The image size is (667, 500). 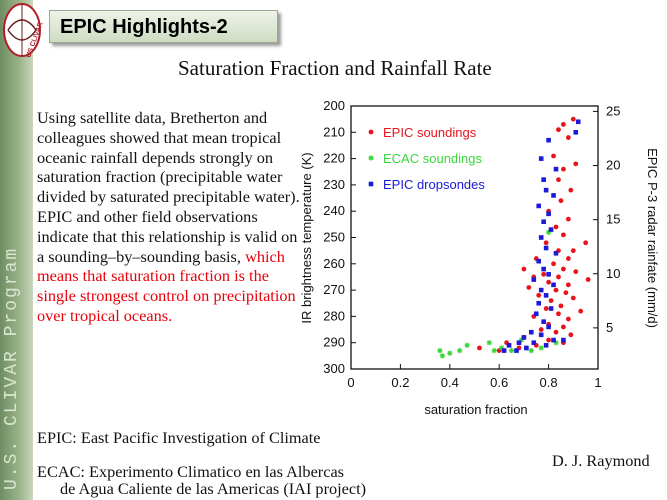 What do you see at coordinates (334, 342) in the screenshot?
I see `y-left-tick-label: 290` at bounding box center [334, 342].